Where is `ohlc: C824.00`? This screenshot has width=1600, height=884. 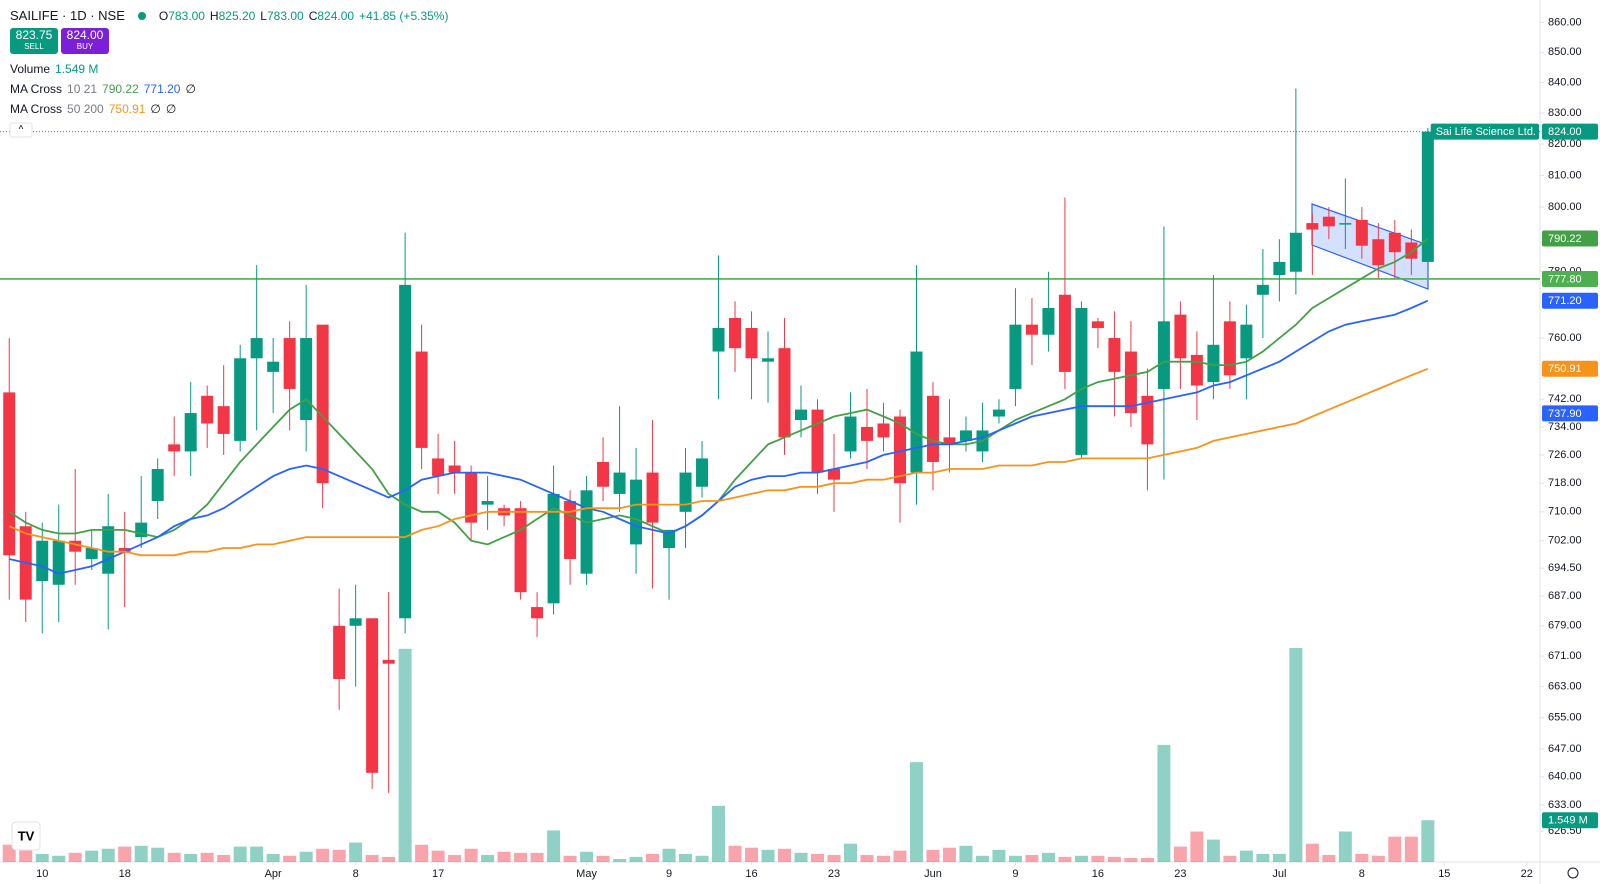 ohlc: C824.00 is located at coordinates (331, 16).